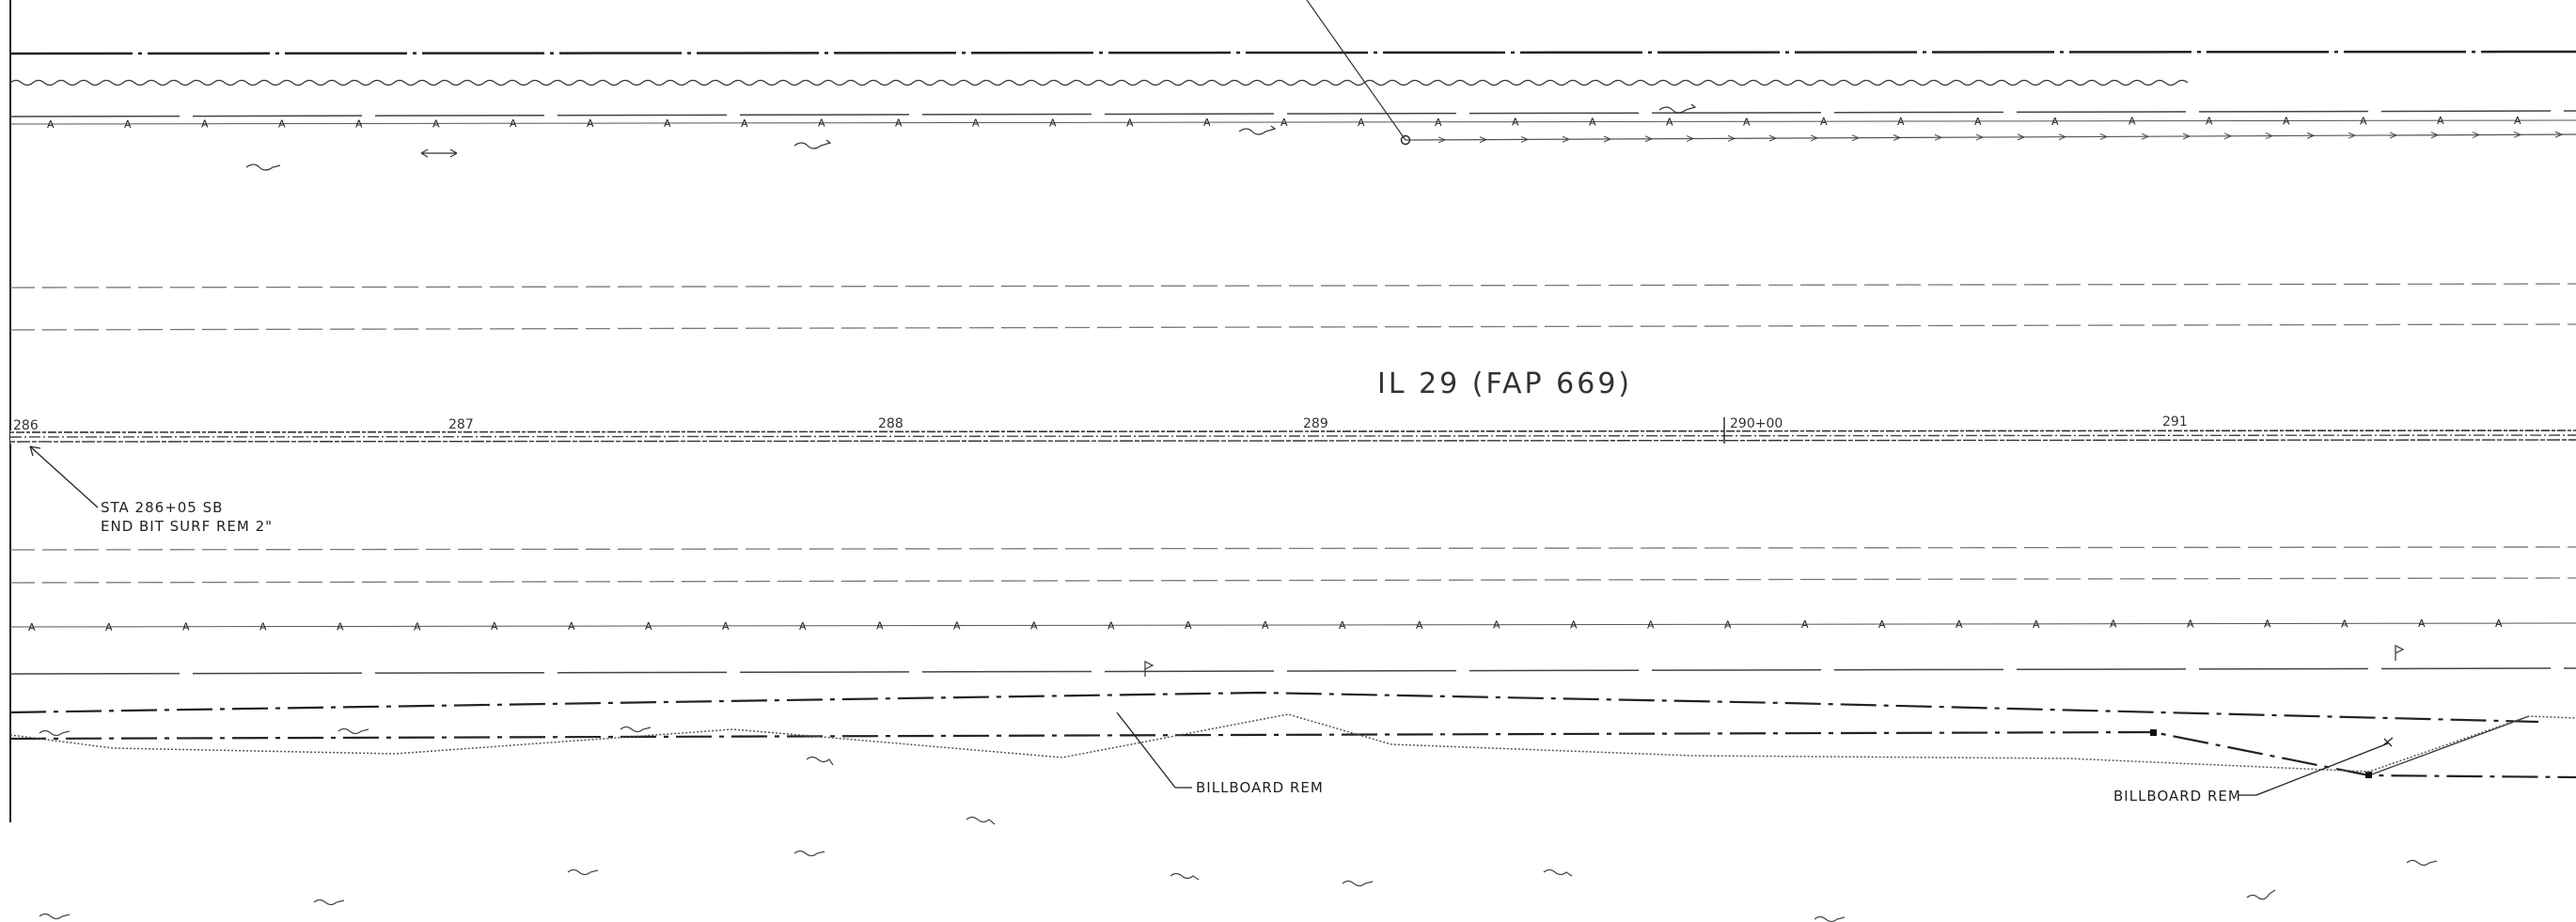 Image resolution: width=2576 pixels, height=922 pixels. I want to click on billboard-2-leader, so click(2322, 769).